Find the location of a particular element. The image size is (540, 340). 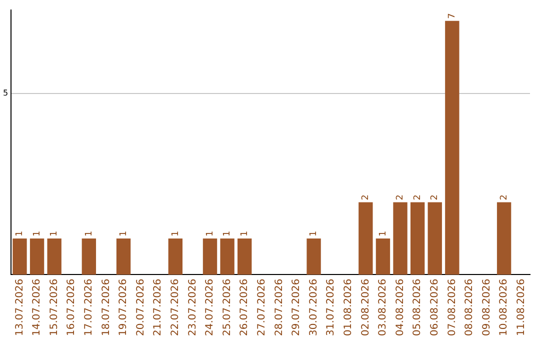

x-tick-label: 10.08.2026 is located at coordinates (504, 307).